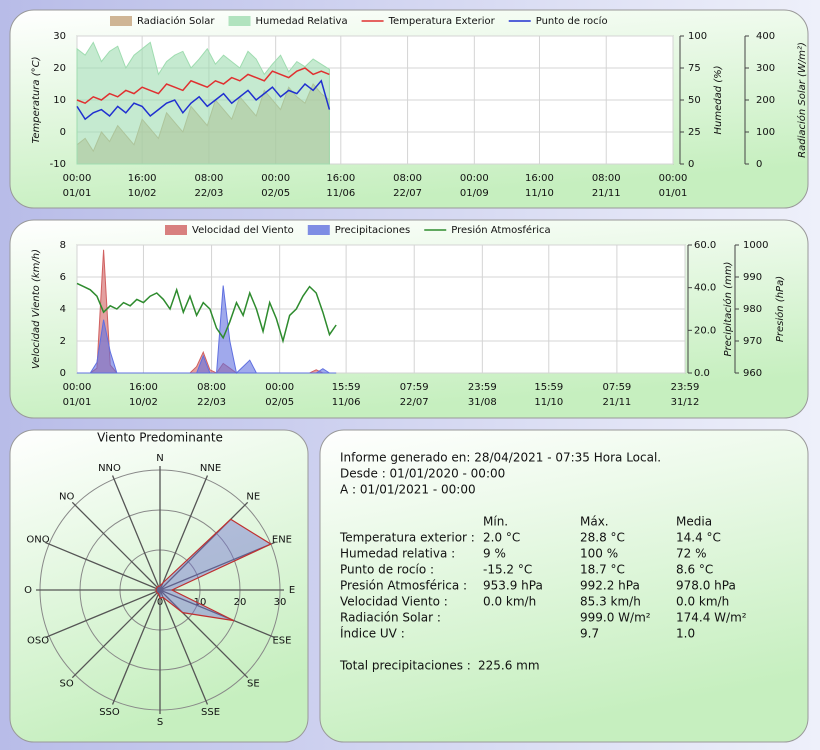  Describe the element at coordinates (36, 309) in the screenshot. I see `y-axis-title: Velocidad Viento (km/h)` at that location.